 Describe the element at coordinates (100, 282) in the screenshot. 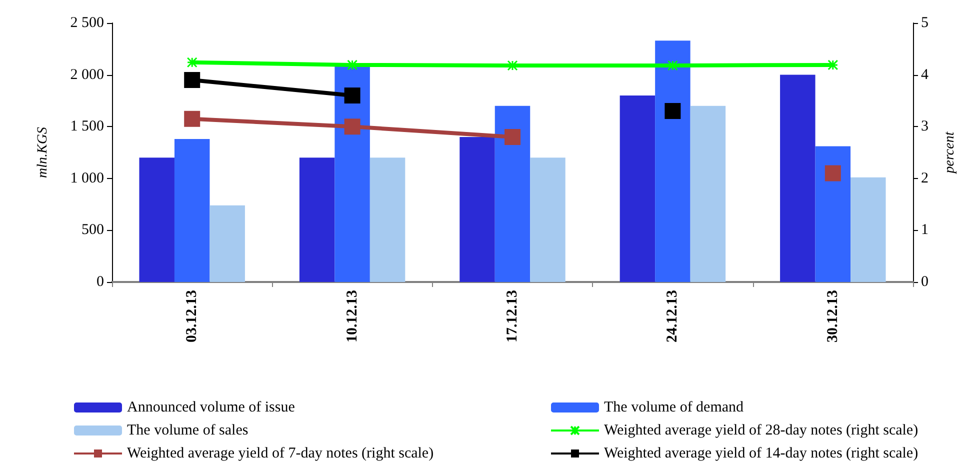

I see `y-tick-label: 0` at that location.